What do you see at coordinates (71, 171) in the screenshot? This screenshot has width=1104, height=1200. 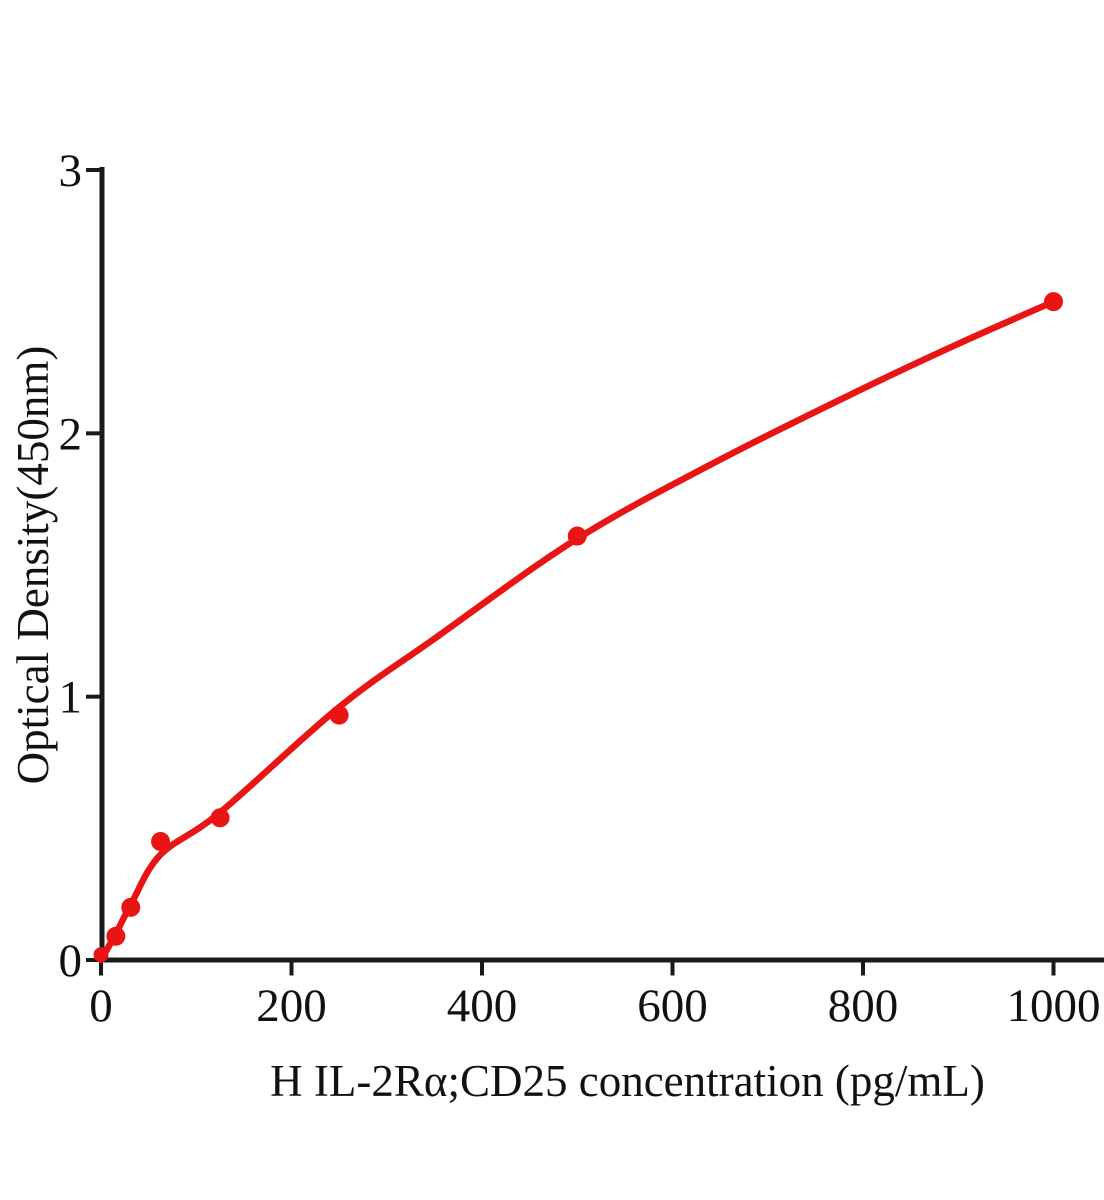 I see `y-tick-label: 3` at bounding box center [71, 171].